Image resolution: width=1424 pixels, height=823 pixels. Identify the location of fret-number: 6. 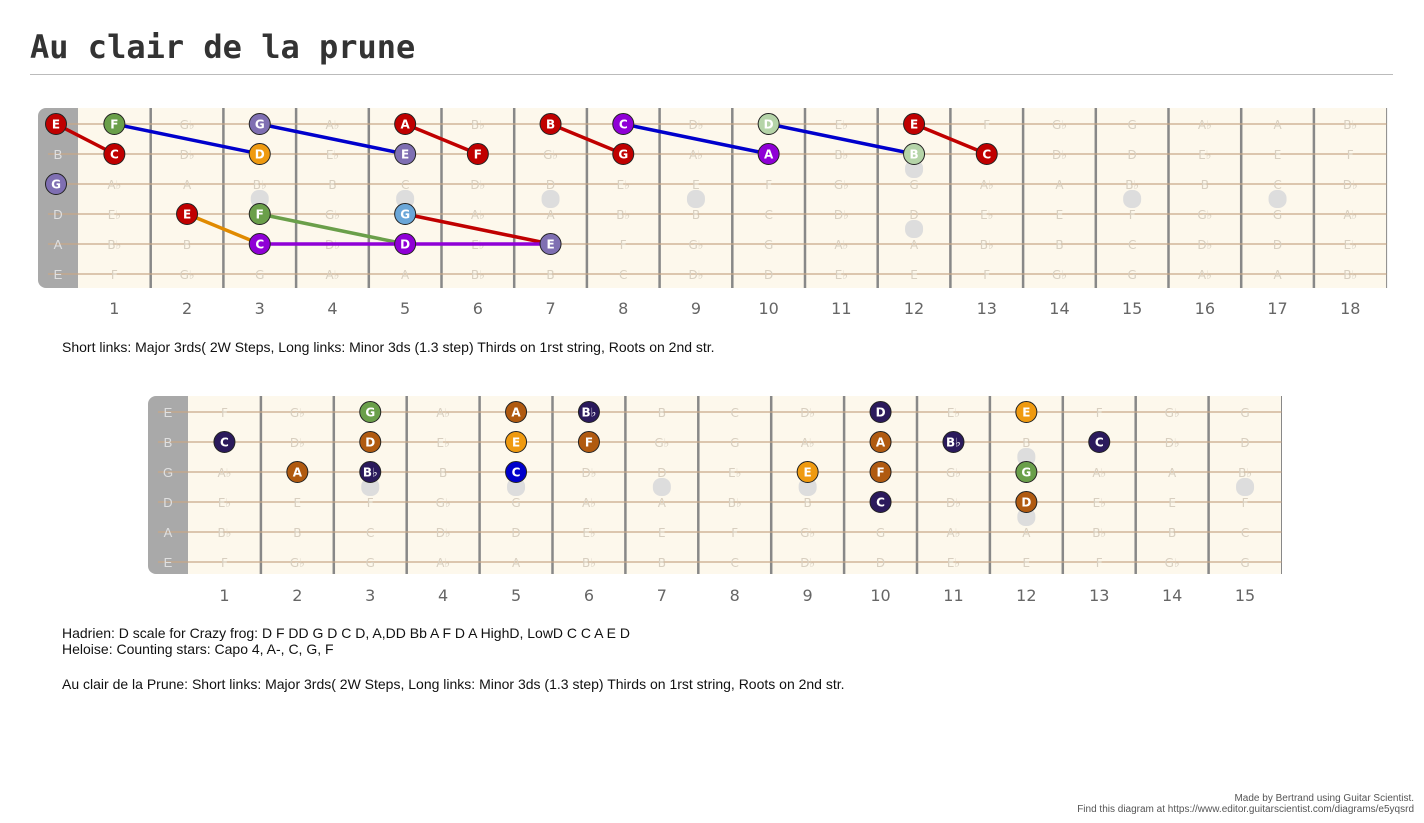
(589, 595).